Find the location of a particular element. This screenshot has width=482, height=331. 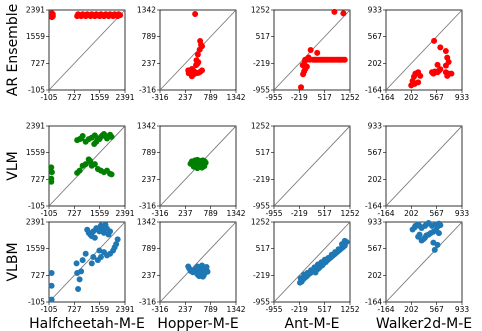

panel-r0-c1: -316-316 237 237 789 789 1342 1342 is located at coordinates (191, 54).